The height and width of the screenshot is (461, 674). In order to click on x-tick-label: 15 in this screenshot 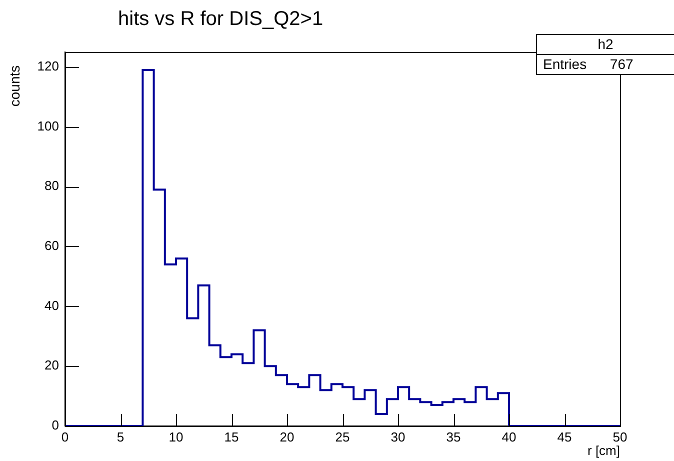, I will do `click(231, 436)`.